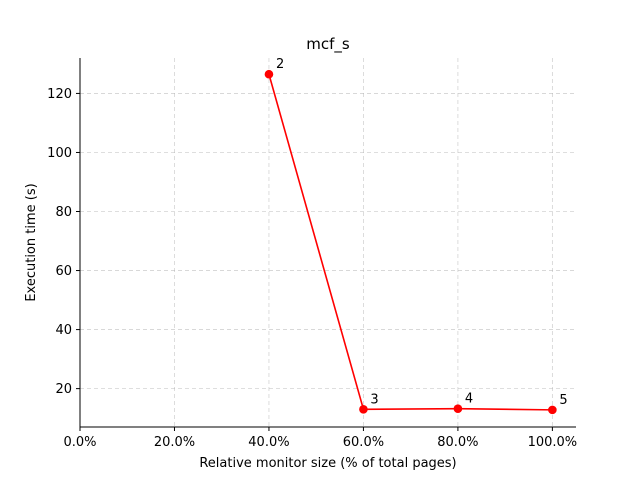  I want to click on x-tick-label: 60.0%, so click(363, 442).